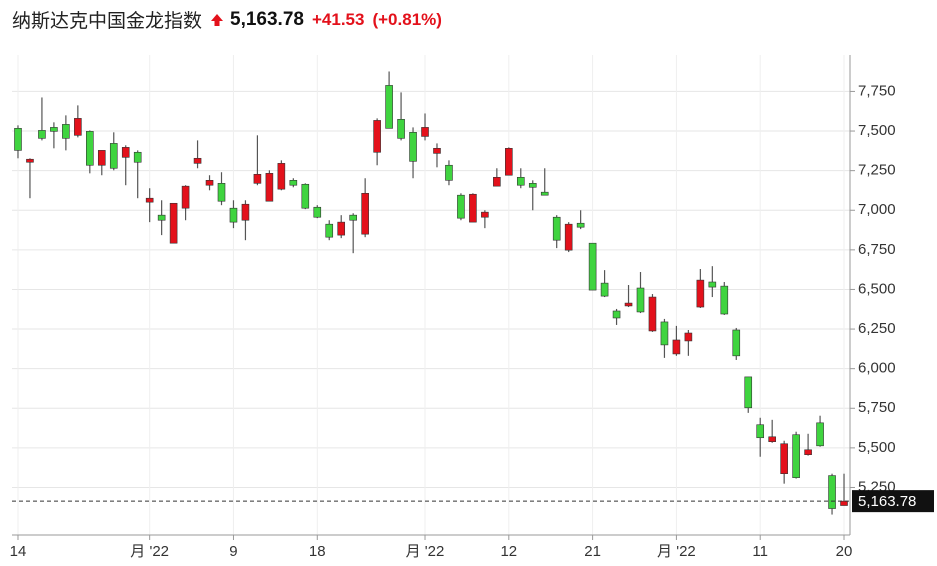  What do you see at coordinates (267, 19) in the screenshot?
I see `price: 5,163.78` at bounding box center [267, 19].